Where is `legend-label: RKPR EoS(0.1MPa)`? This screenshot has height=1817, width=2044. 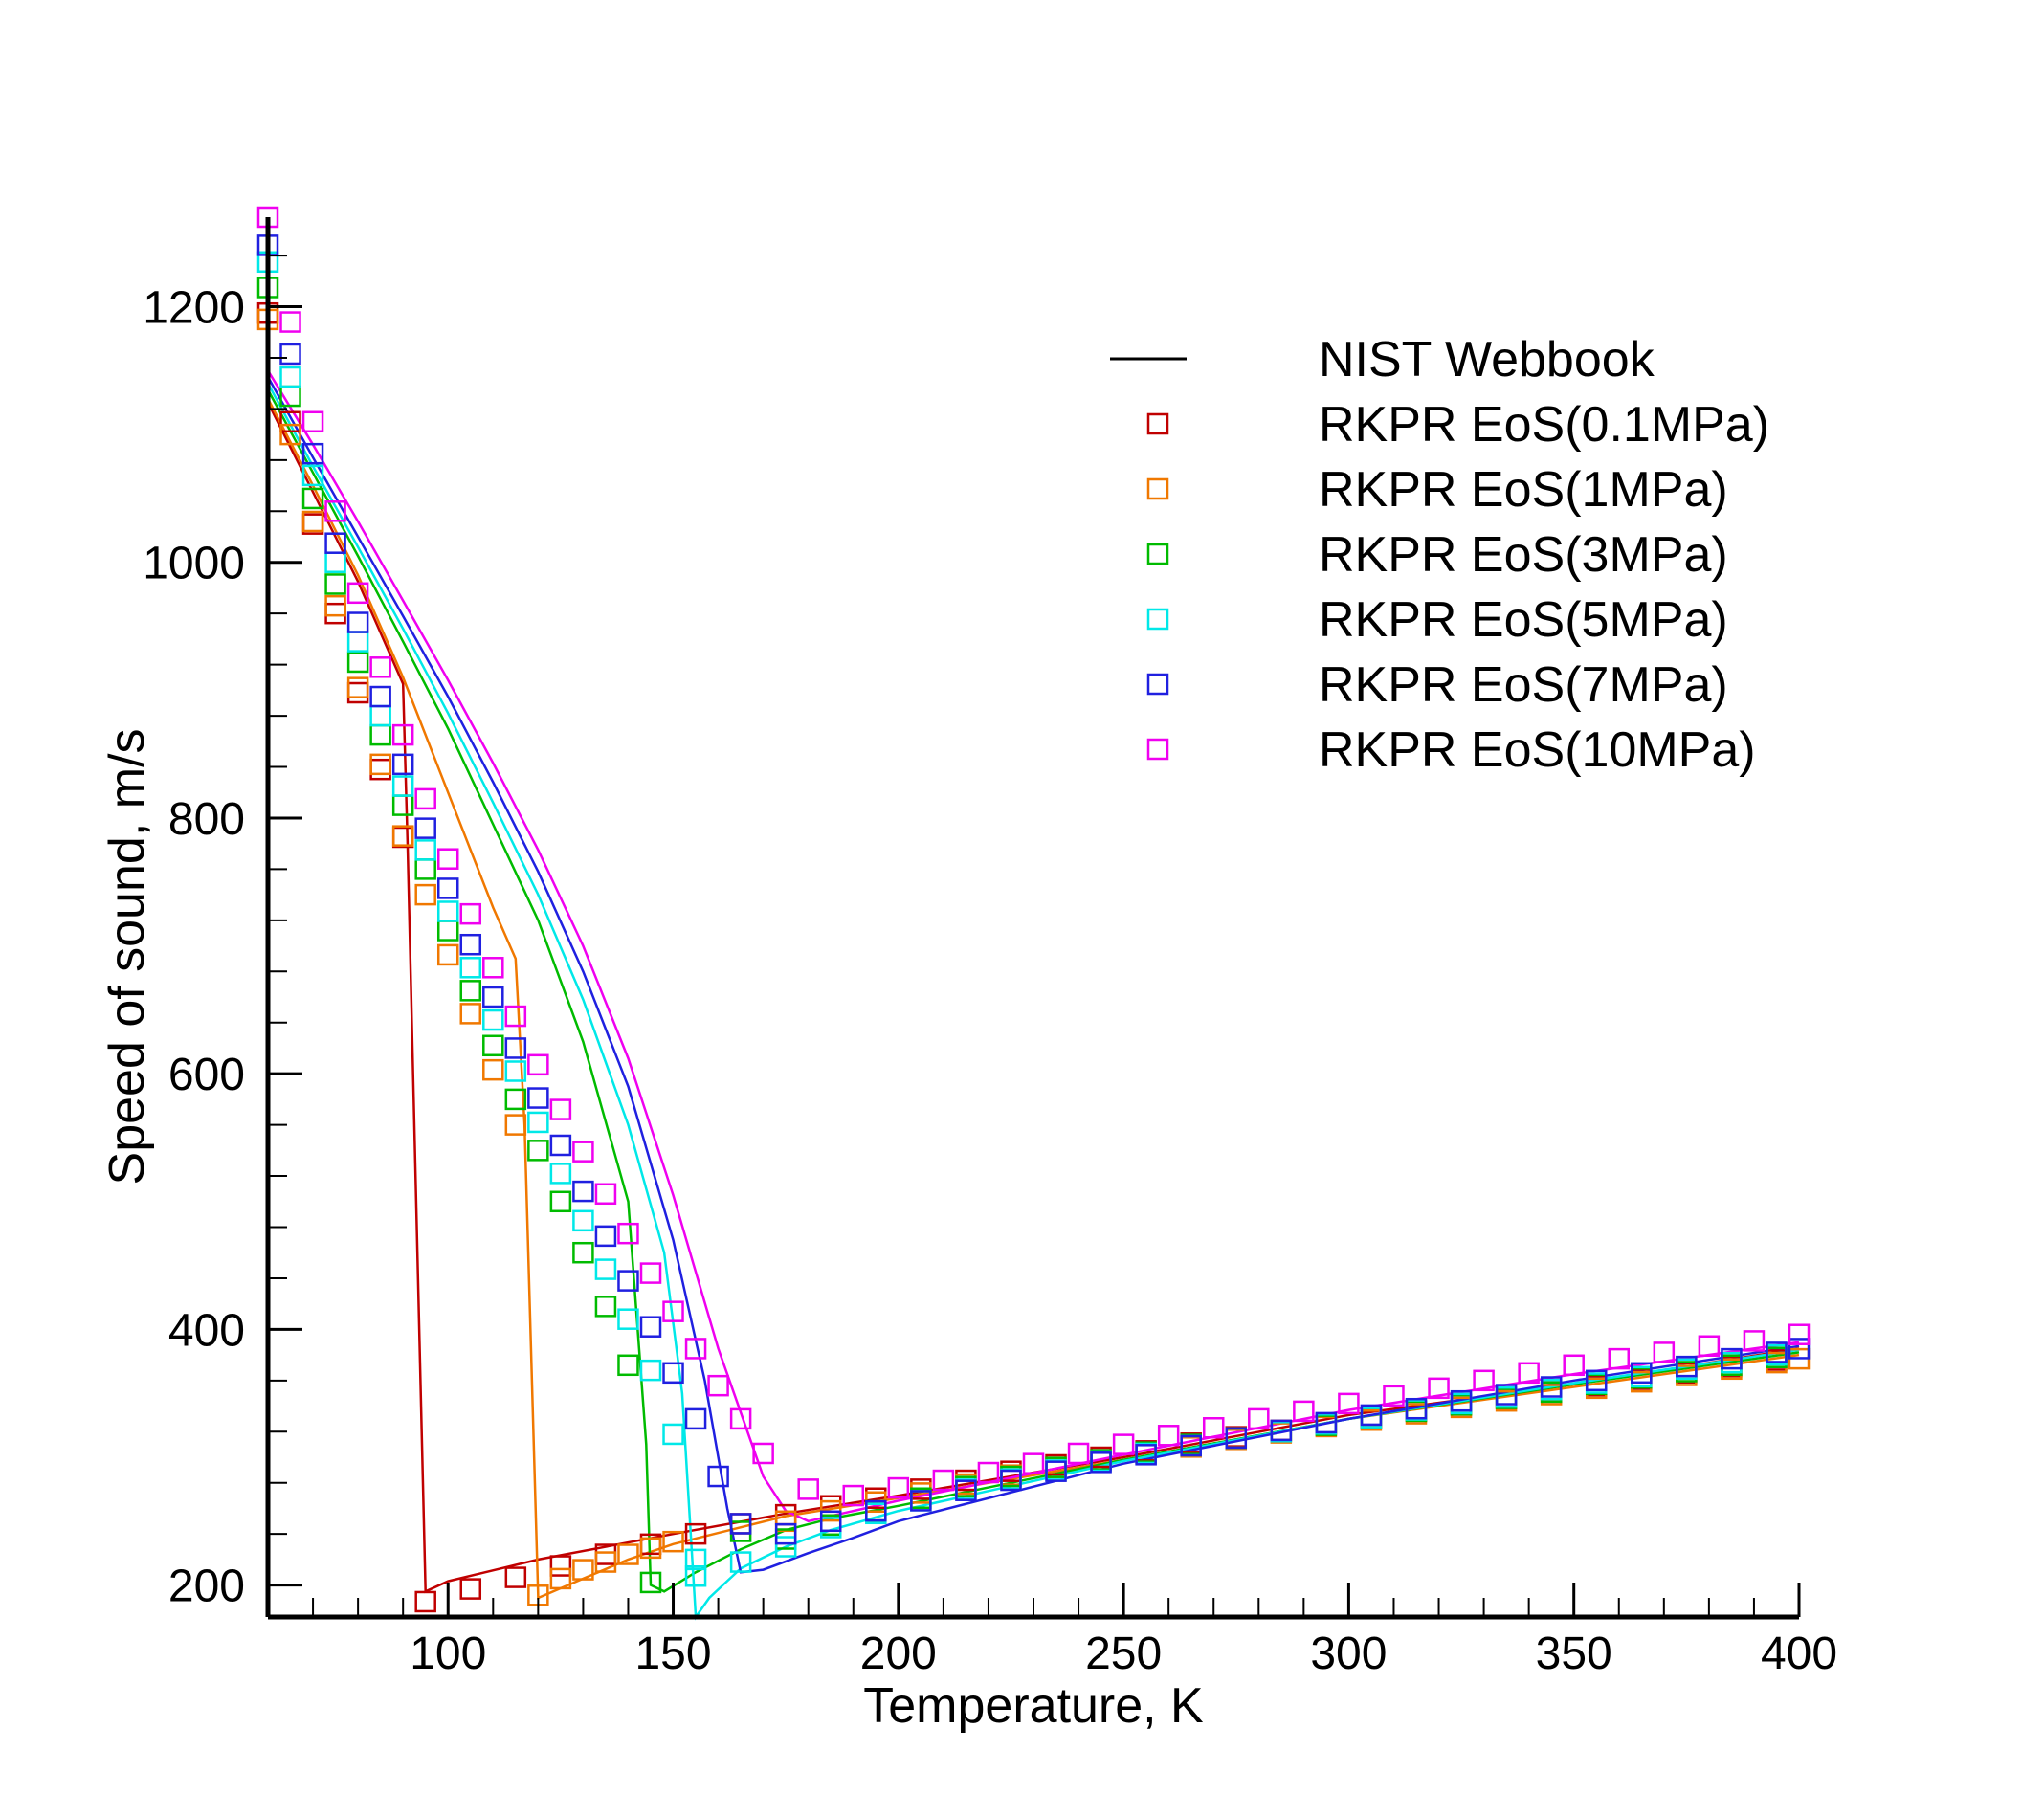 legend-label: RKPR EoS(0.1MPa) is located at coordinates (1544, 425).